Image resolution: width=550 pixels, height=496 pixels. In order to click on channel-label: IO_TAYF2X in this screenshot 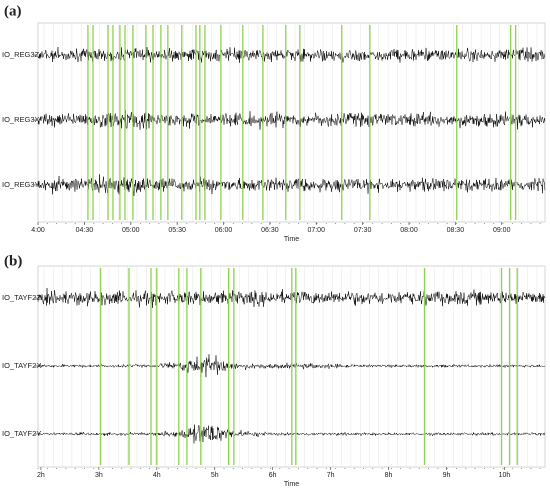, I will do `click(21, 365)`.